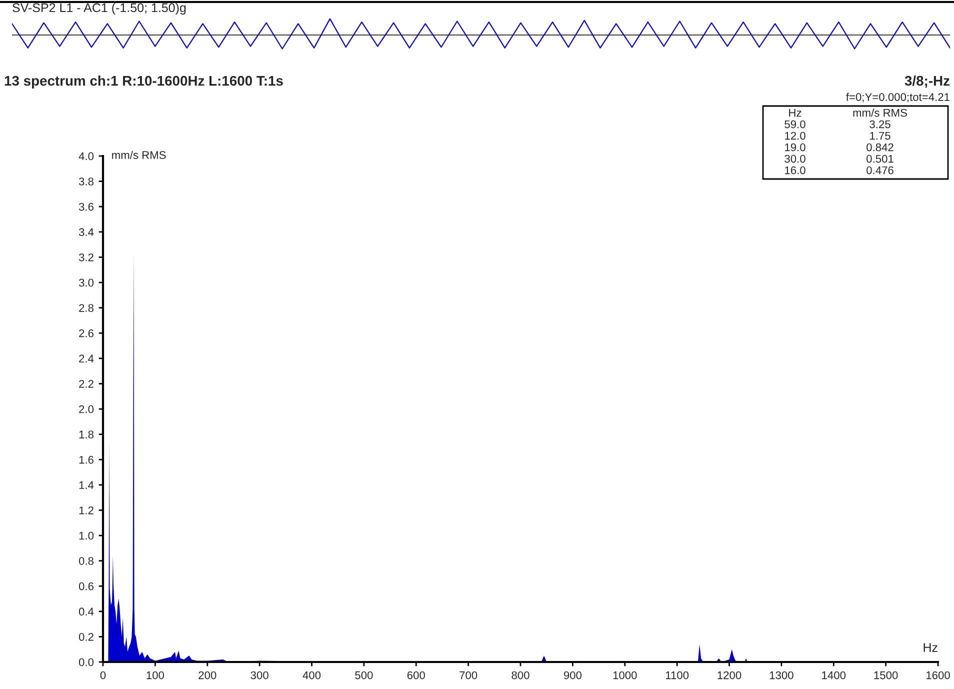 This screenshot has height=689, width=954. Describe the element at coordinates (86, 282) in the screenshot. I see `y-tick-label: 3.0` at that location.